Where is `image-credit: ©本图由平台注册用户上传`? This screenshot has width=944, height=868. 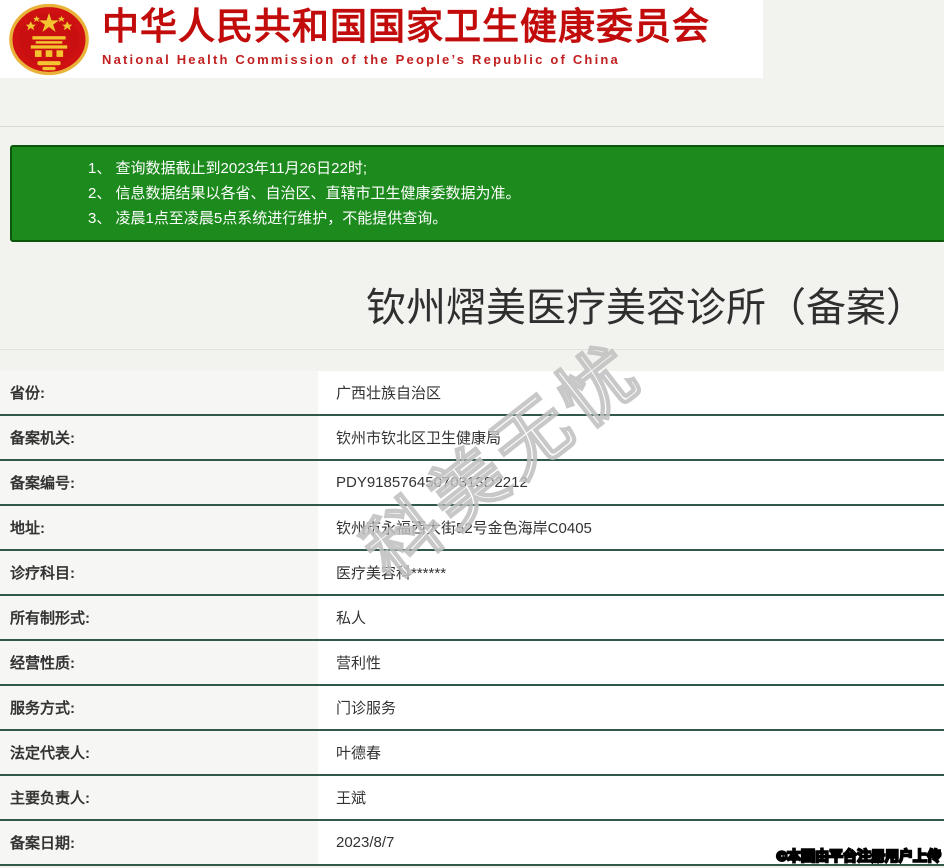
image-credit: ©本图由平台注册用户上传 is located at coordinates (859, 856).